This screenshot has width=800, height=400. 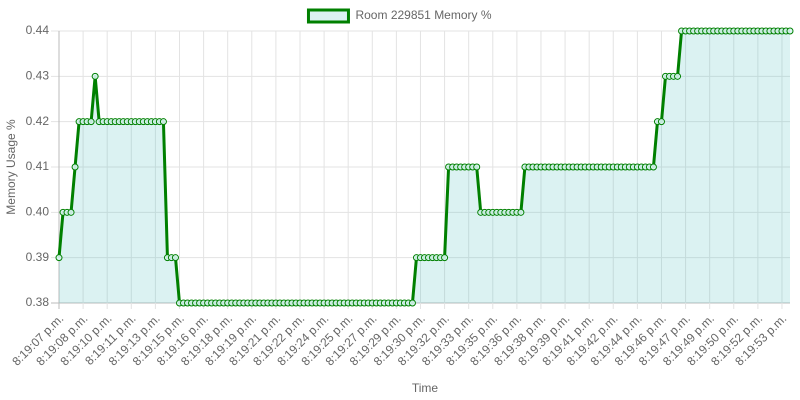 I want to click on y-tick-label: 0.42, so click(x=38, y=121).